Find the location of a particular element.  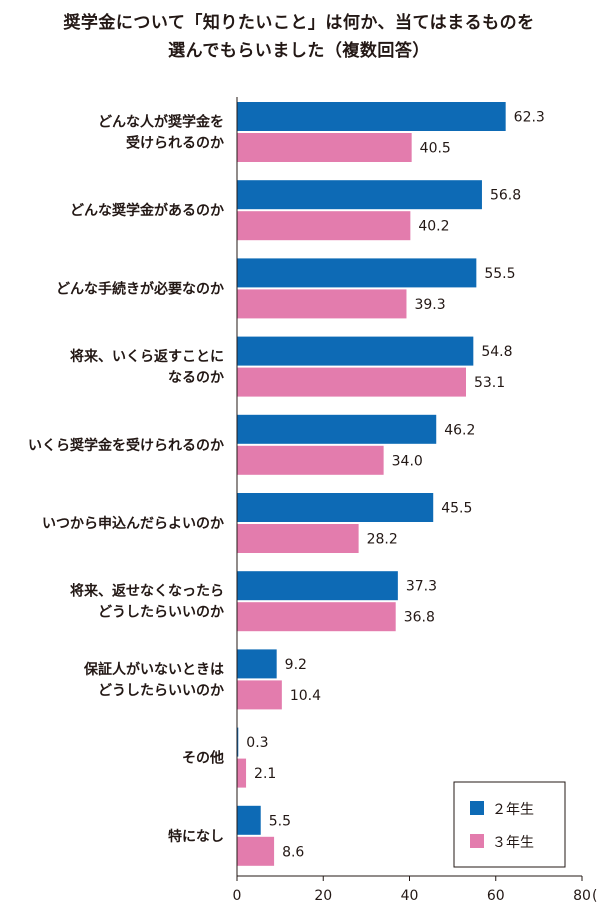

legend: ２年生 ３年生 is located at coordinates (509, 824).